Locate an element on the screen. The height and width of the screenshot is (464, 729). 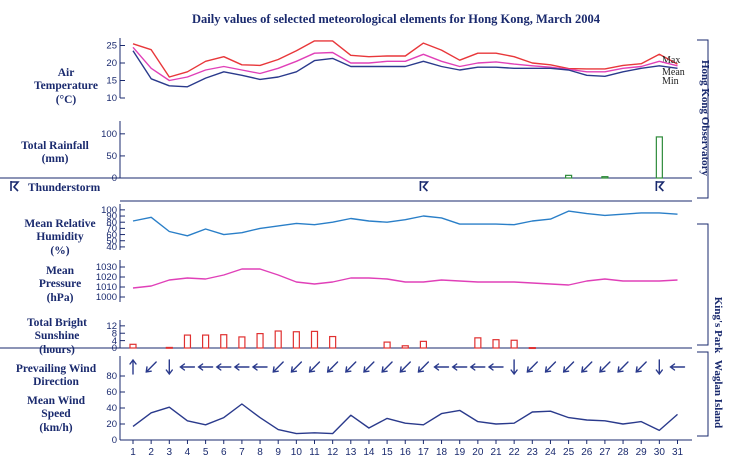
wind_speed-tick-label: 60 is located at coordinates (111, 392).